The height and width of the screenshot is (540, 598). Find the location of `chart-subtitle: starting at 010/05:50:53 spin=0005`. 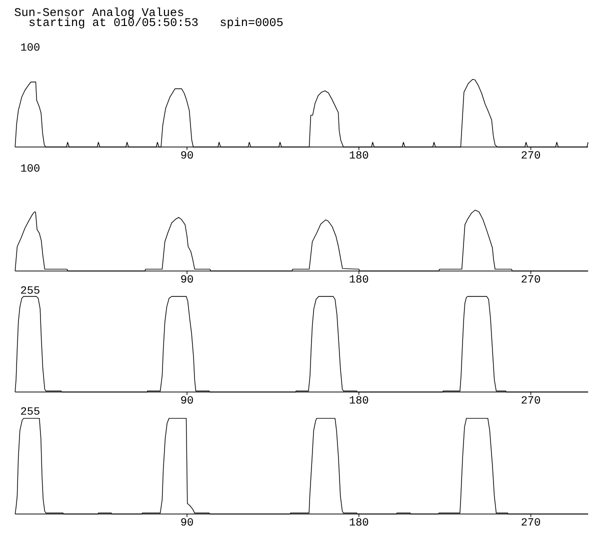

chart-subtitle: starting at 010/05:50:53 spin=0005 is located at coordinates (156, 22).